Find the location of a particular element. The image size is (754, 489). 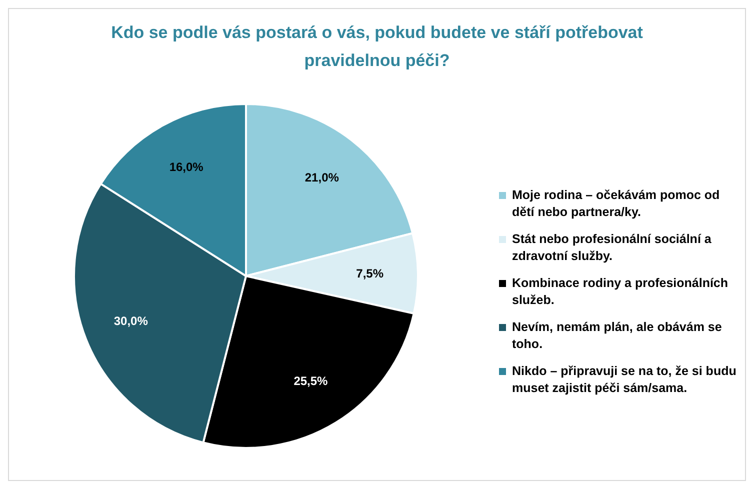

legend-label: Stát nebo profesionální sociální a zdravotní služby. is located at coordinates (612, 248).